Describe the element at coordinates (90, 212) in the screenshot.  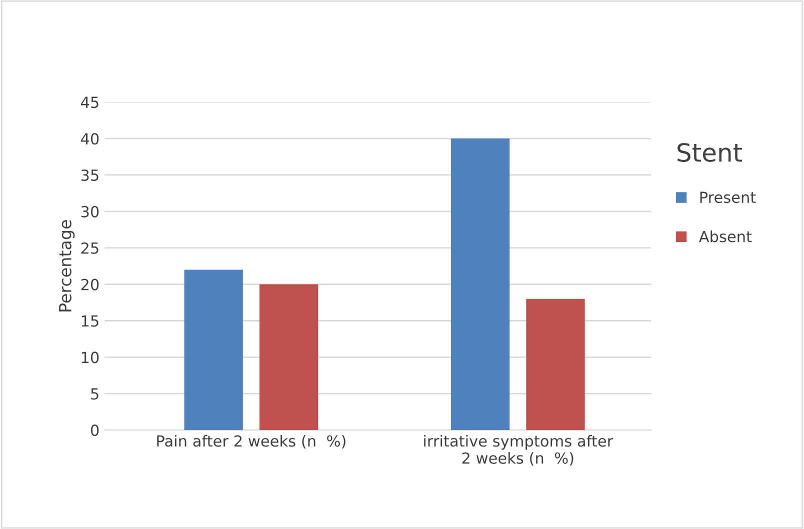
I see `y-tick-label: 30` at that location.